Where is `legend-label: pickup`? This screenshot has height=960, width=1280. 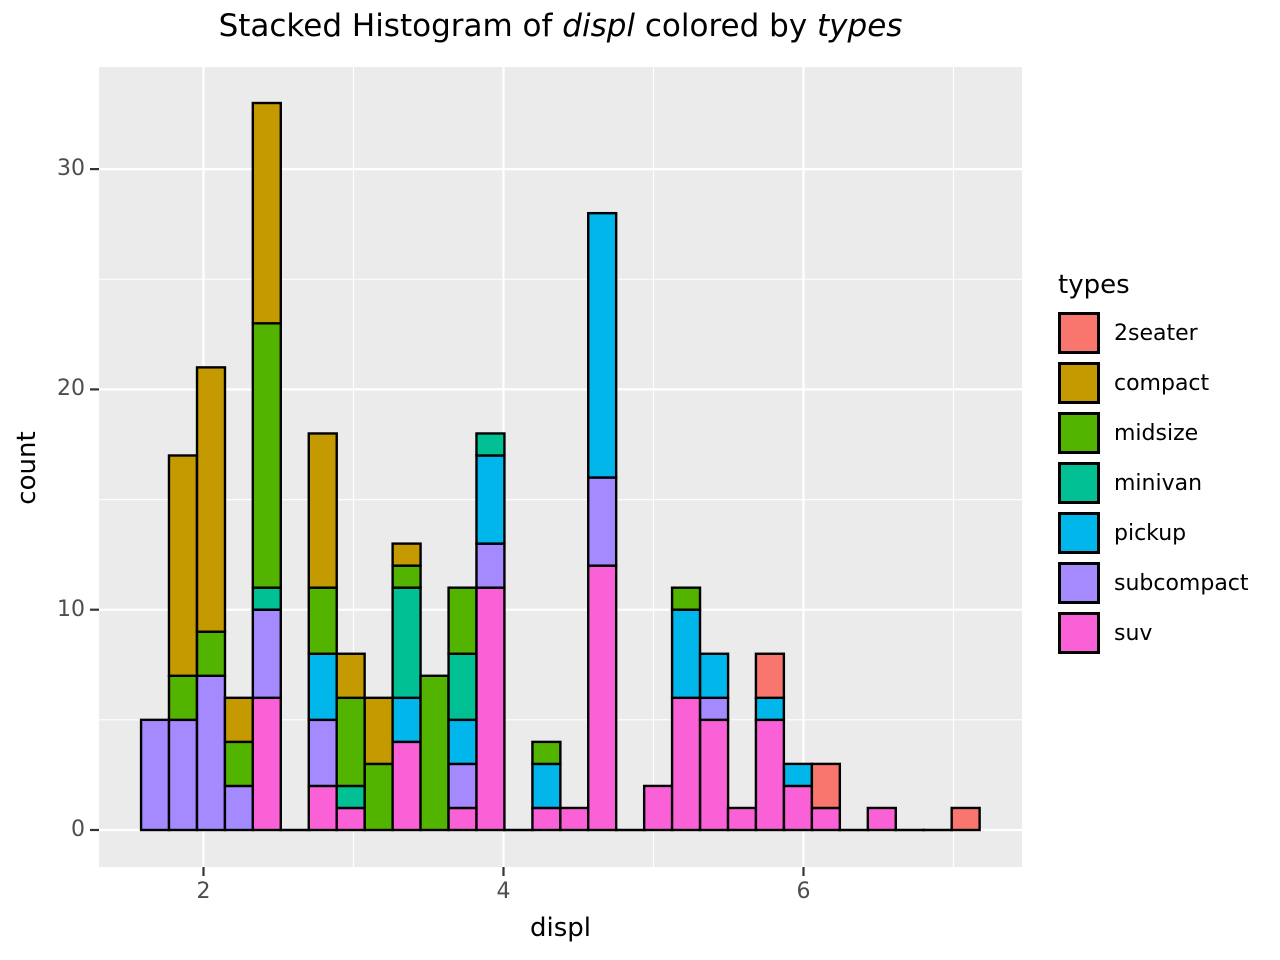
legend-label: pickup is located at coordinates (1150, 533).